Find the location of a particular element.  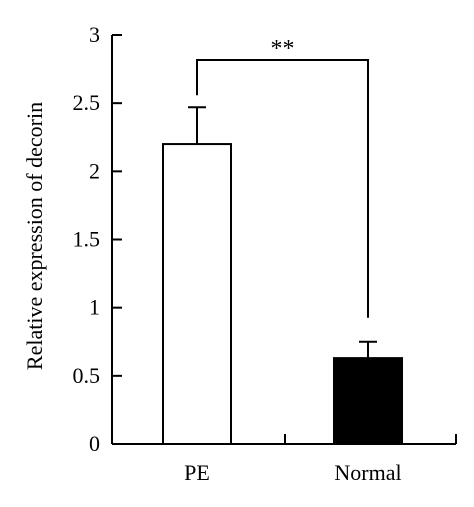

y-tick-label: 2.5 is located at coordinates (87, 102).